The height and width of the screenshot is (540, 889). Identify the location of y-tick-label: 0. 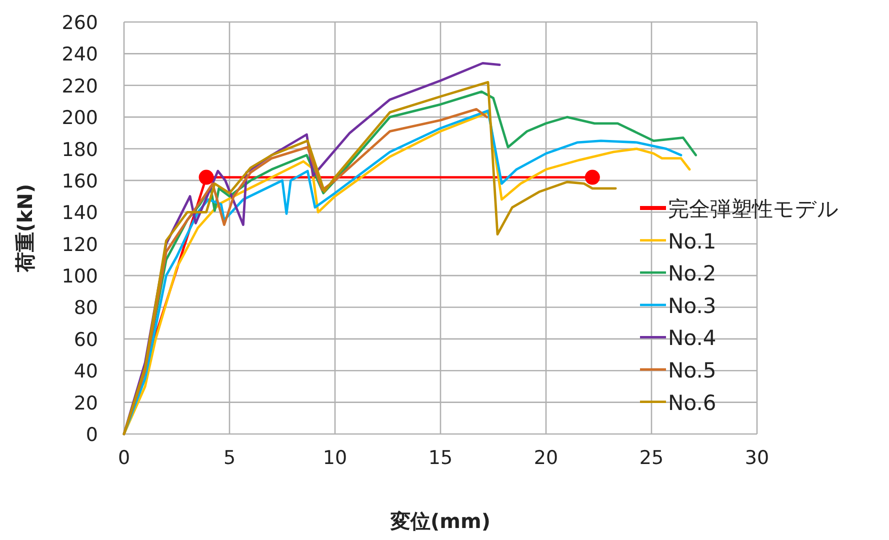
(92, 435).